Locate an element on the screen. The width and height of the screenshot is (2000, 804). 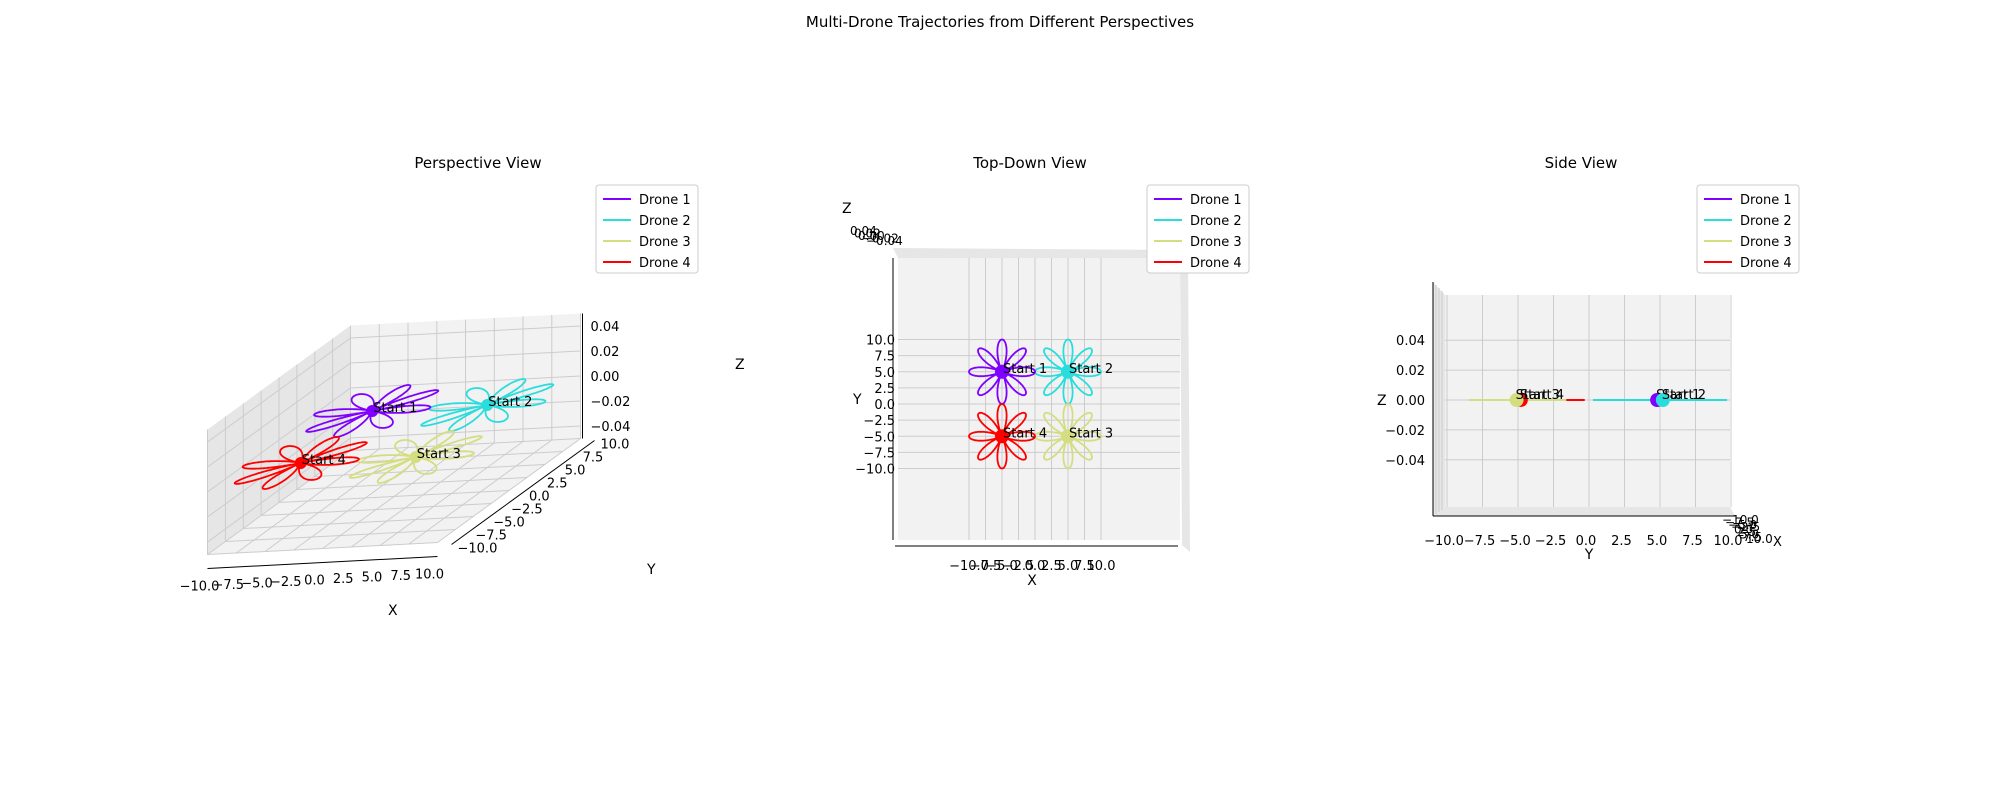
top-down-view-panes is located at coordinates (1041, 400).